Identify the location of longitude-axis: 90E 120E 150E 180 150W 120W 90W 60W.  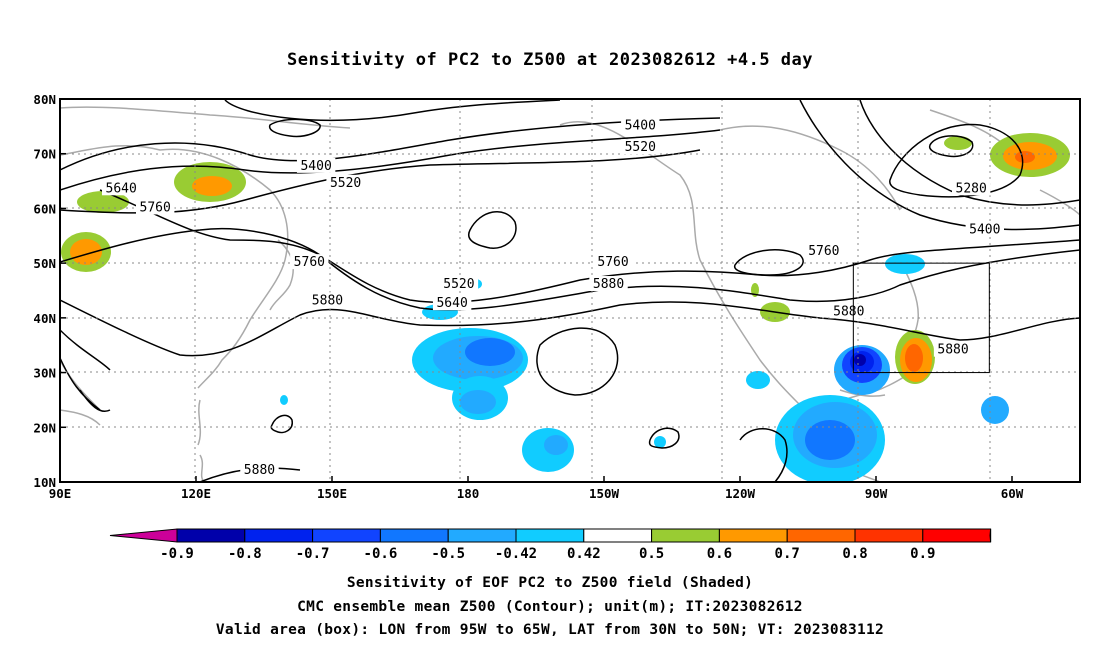
(536, 488).